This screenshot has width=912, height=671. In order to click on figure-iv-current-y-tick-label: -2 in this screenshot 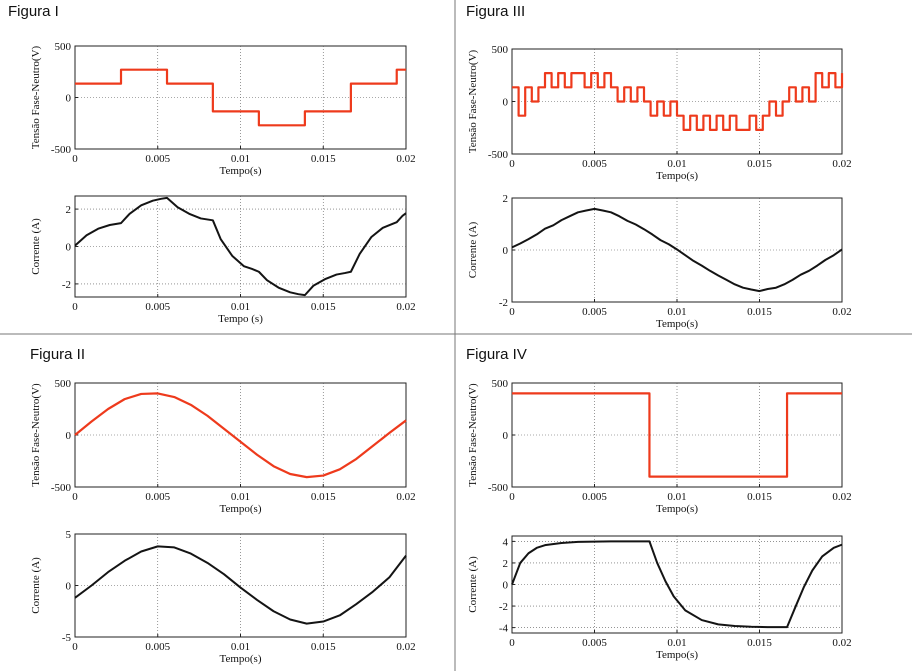, I will do `click(503, 607)`.